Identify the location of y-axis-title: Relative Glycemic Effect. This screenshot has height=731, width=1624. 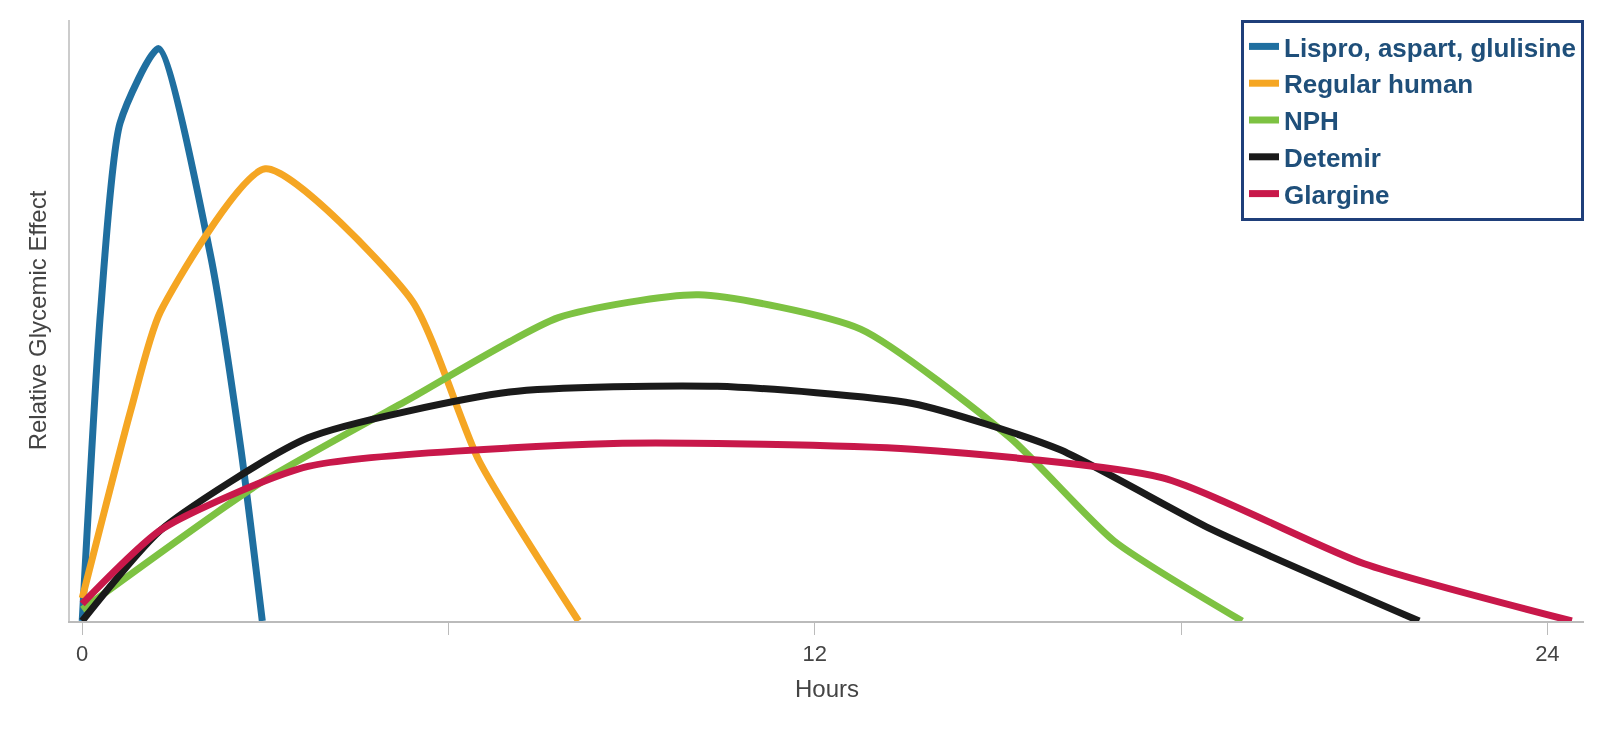
(37, 320).